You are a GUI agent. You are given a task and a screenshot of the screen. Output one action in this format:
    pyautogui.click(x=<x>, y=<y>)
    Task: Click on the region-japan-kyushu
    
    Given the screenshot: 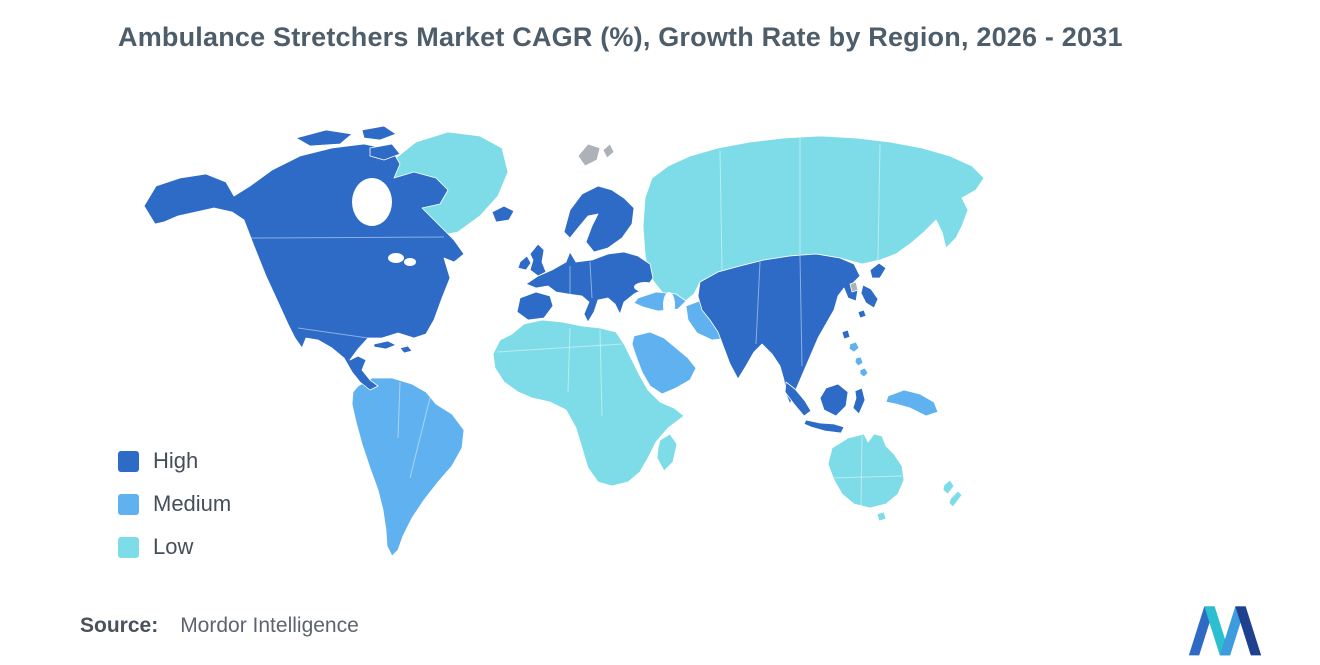 What is the action you would take?
    pyautogui.click(x=862, y=314)
    